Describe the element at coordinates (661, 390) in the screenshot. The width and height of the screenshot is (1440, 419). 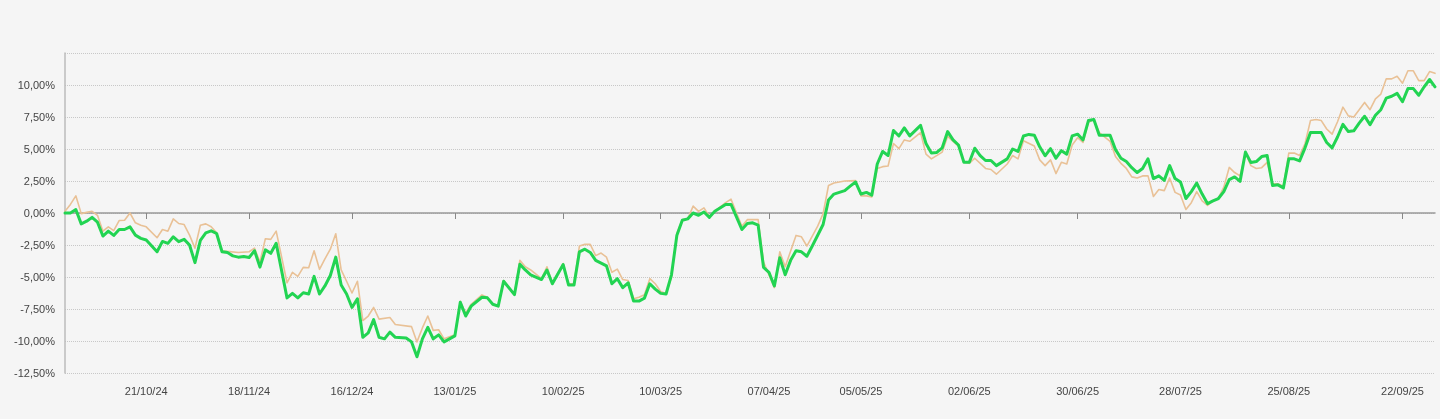
I see `x-tick-label: 10/03/25` at that location.